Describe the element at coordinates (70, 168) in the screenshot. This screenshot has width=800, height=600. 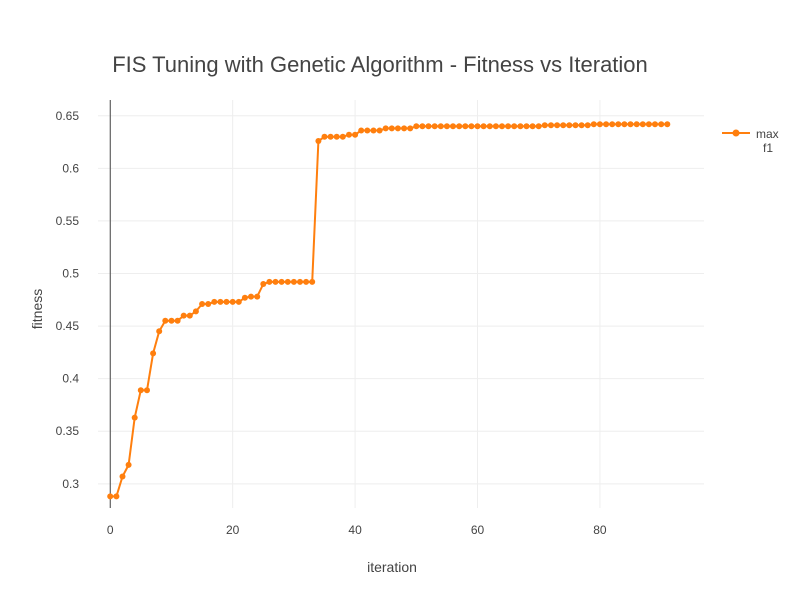
I see `y-tick-label: 0.6` at that location.